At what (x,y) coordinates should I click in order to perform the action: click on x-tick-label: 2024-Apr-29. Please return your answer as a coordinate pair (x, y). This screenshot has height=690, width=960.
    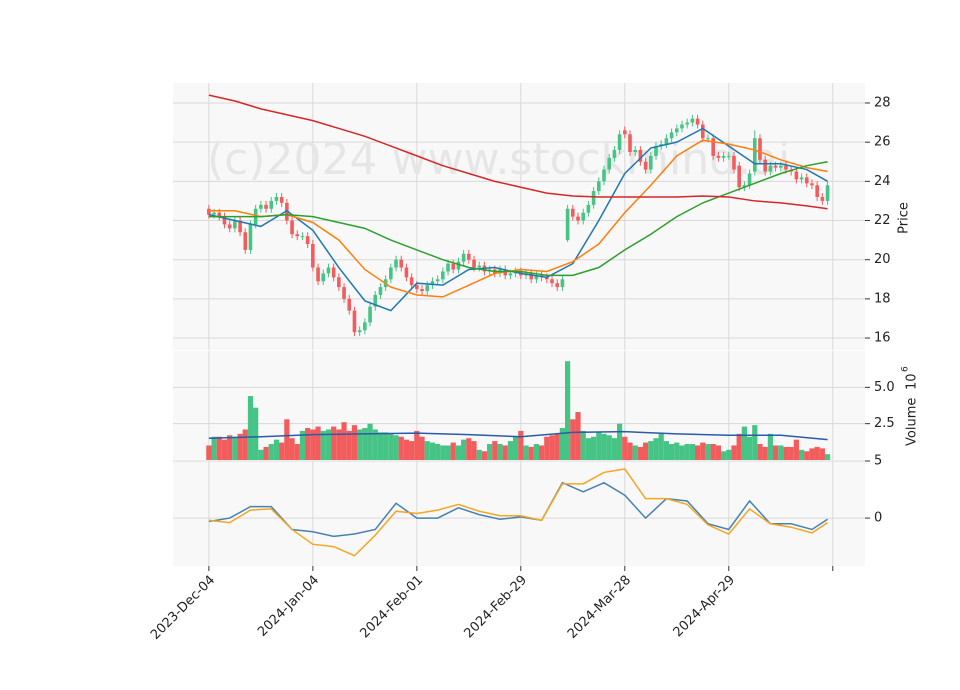
    Looking at the image, I should click on (704, 606).